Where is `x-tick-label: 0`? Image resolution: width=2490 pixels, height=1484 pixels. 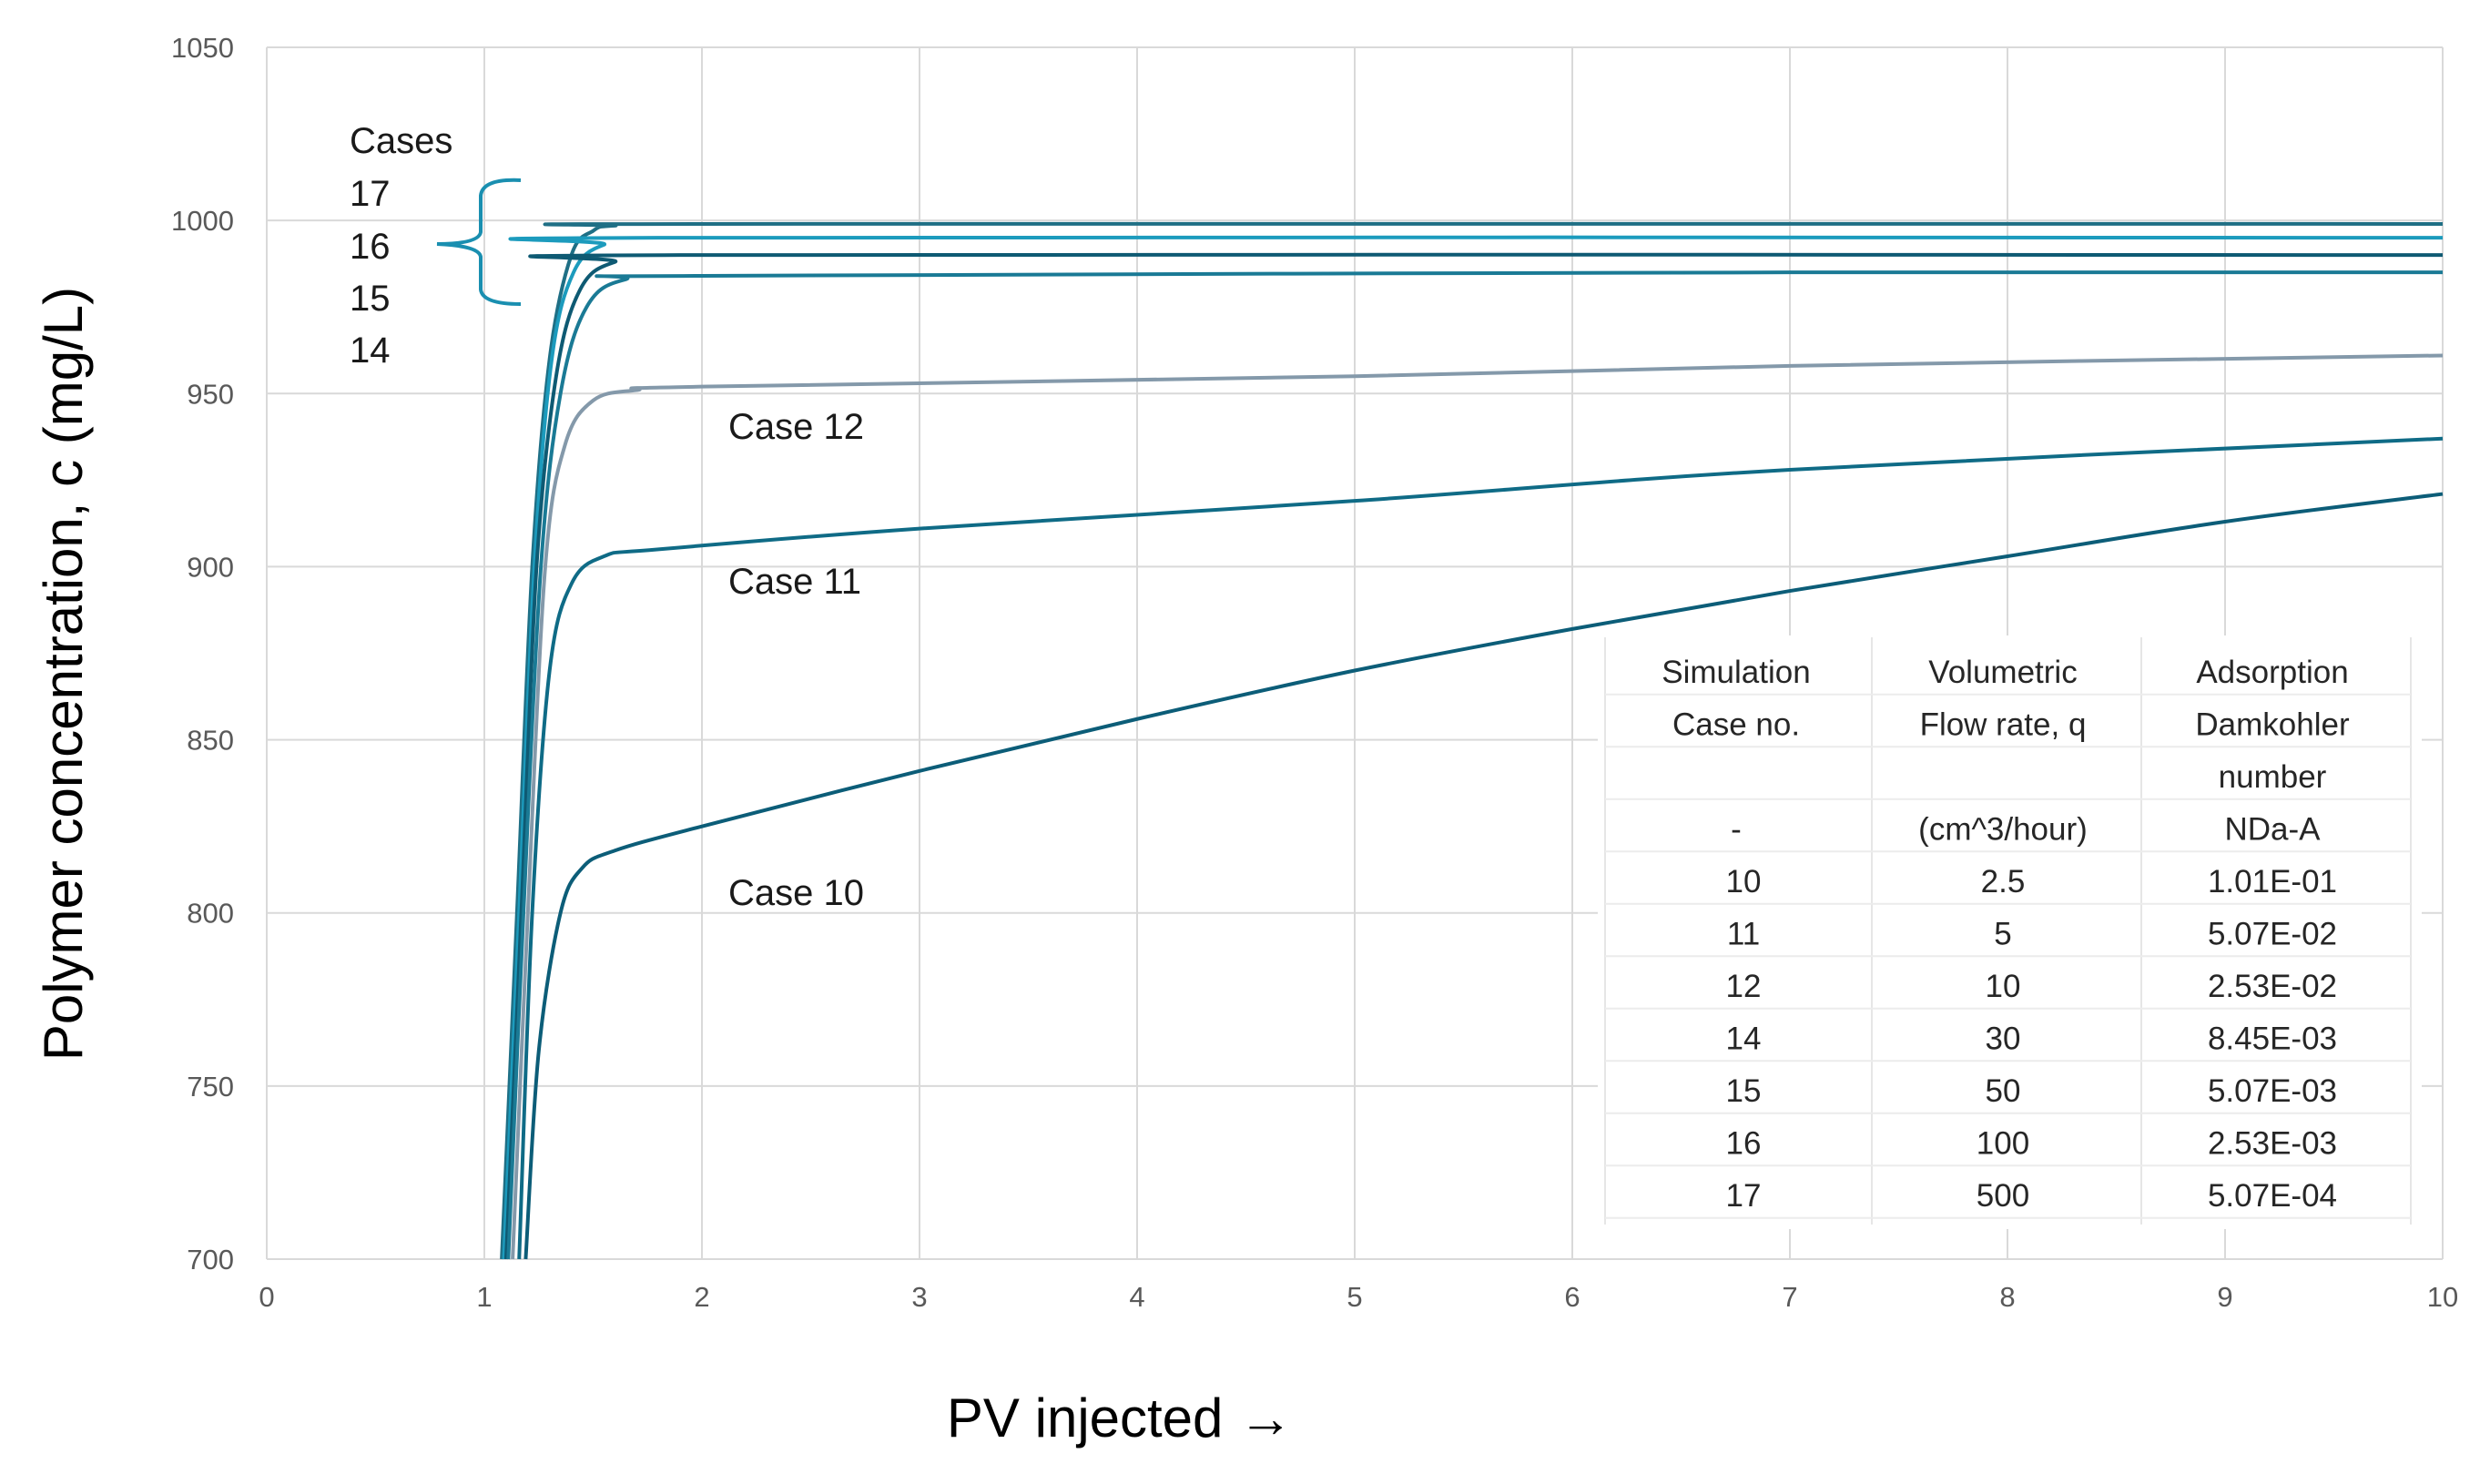
x-tick-label: 0 is located at coordinates (266, 1297).